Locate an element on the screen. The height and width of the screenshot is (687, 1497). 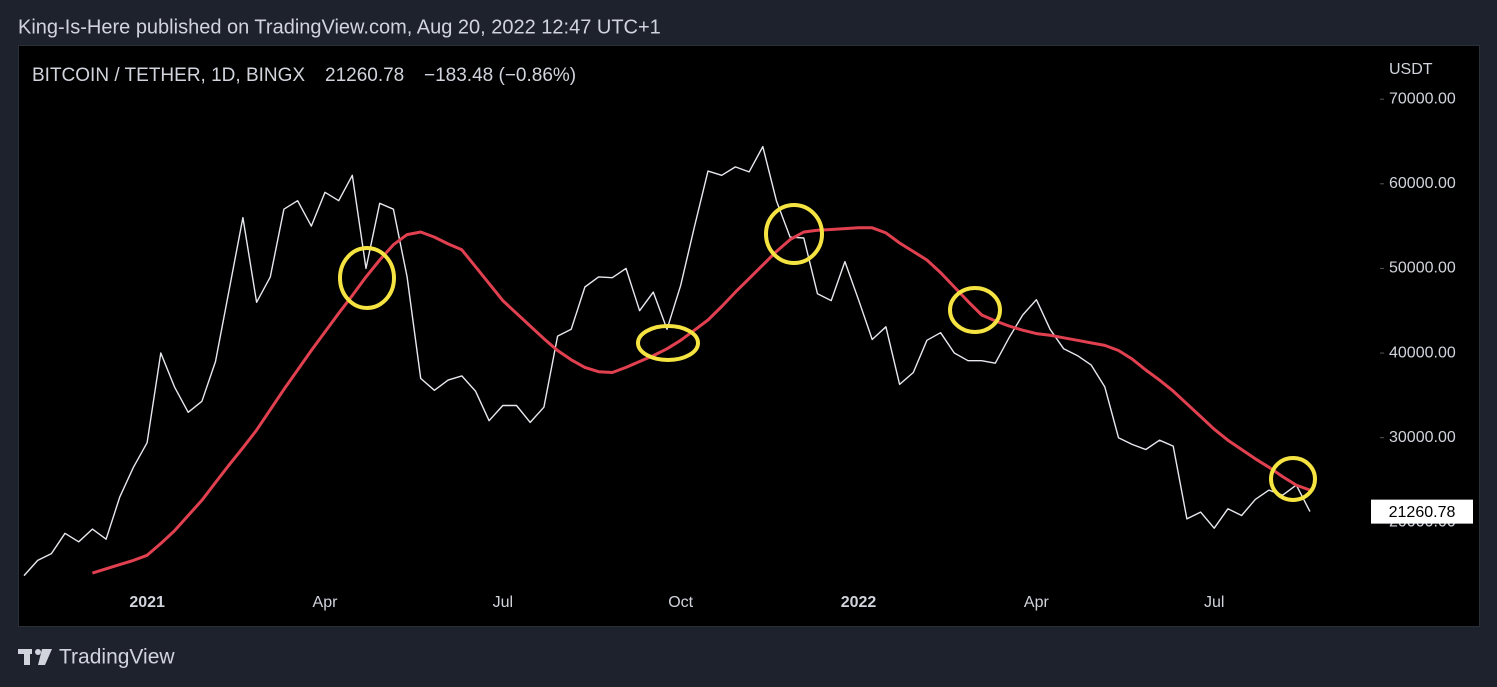
footer-logo is located at coordinates (35, 657).